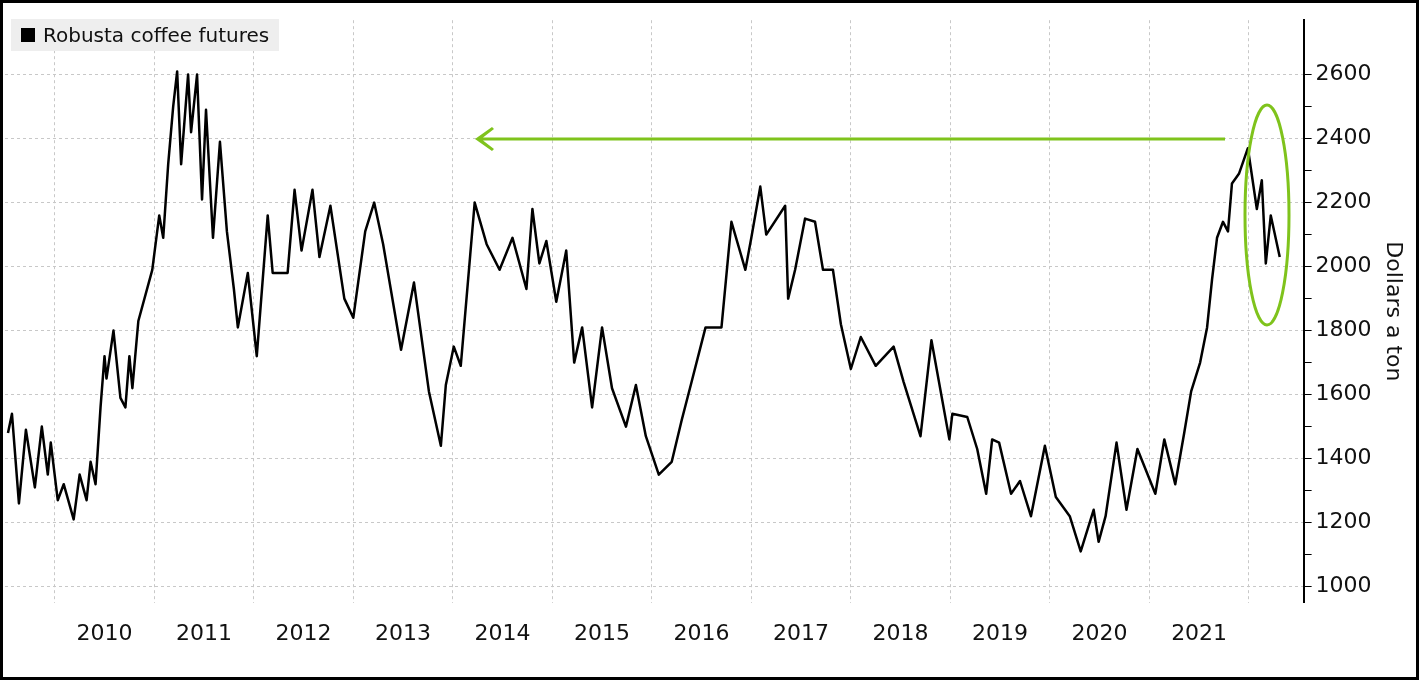 This screenshot has width=1419, height=680. Describe the element at coordinates (701, 632) in the screenshot. I see `x-tick-label: 2016` at that location.